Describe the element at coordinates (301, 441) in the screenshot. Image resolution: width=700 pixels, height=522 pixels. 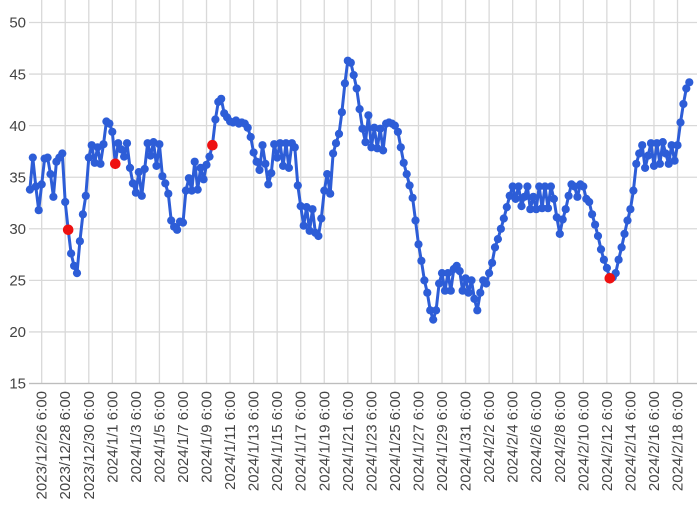
I see `x-axis-tick-label: 2024/1/17 6:00` at that location.